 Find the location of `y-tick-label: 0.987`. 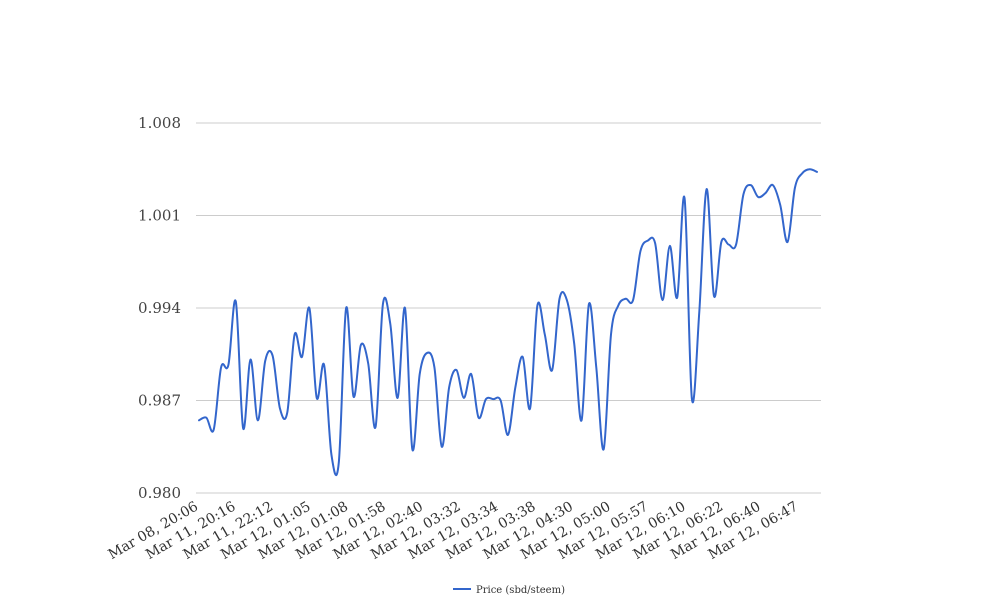

y-tick-label: 0.987 is located at coordinates (159, 401).